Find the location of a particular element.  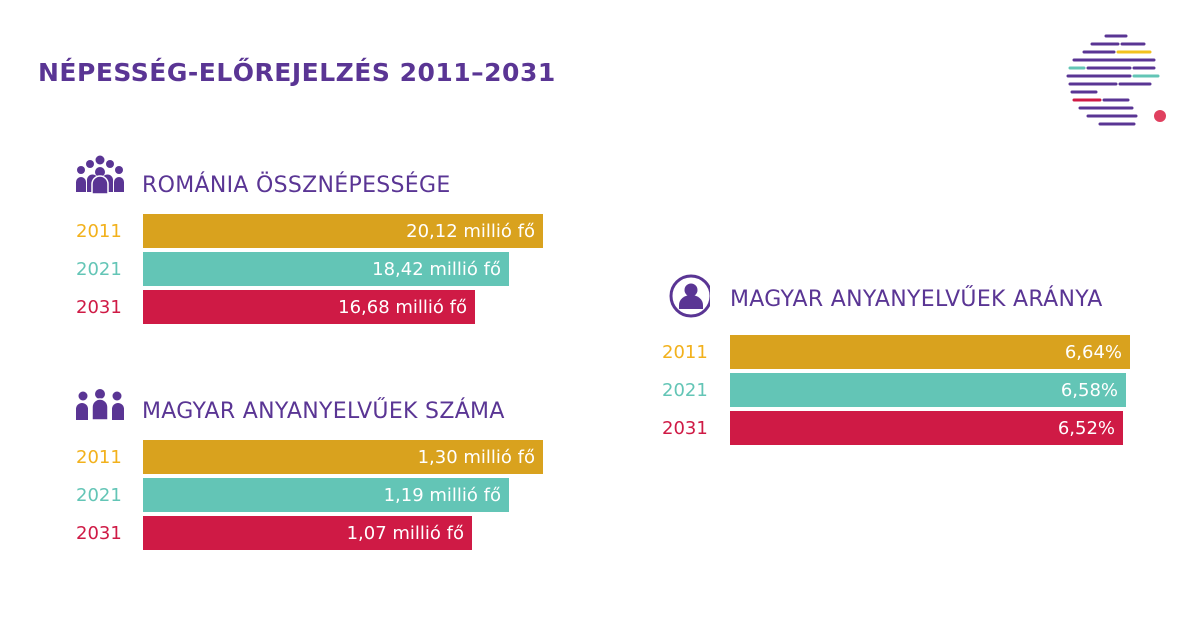

bar-row-2021: 2021 1,19 millió fő is located at coordinates (356, 495).